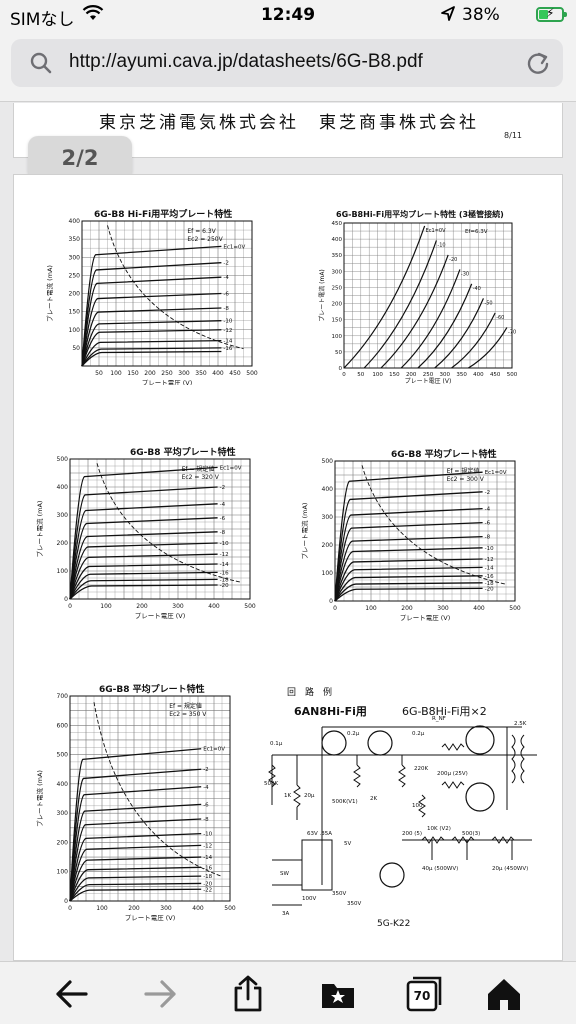 The width and height of the screenshot is (576, 1024). What do you see at coordinates (428, 381) in the screenshot?
I see `x-axis-label: プレート電圧 (V)` at bounding box center [428, 381].